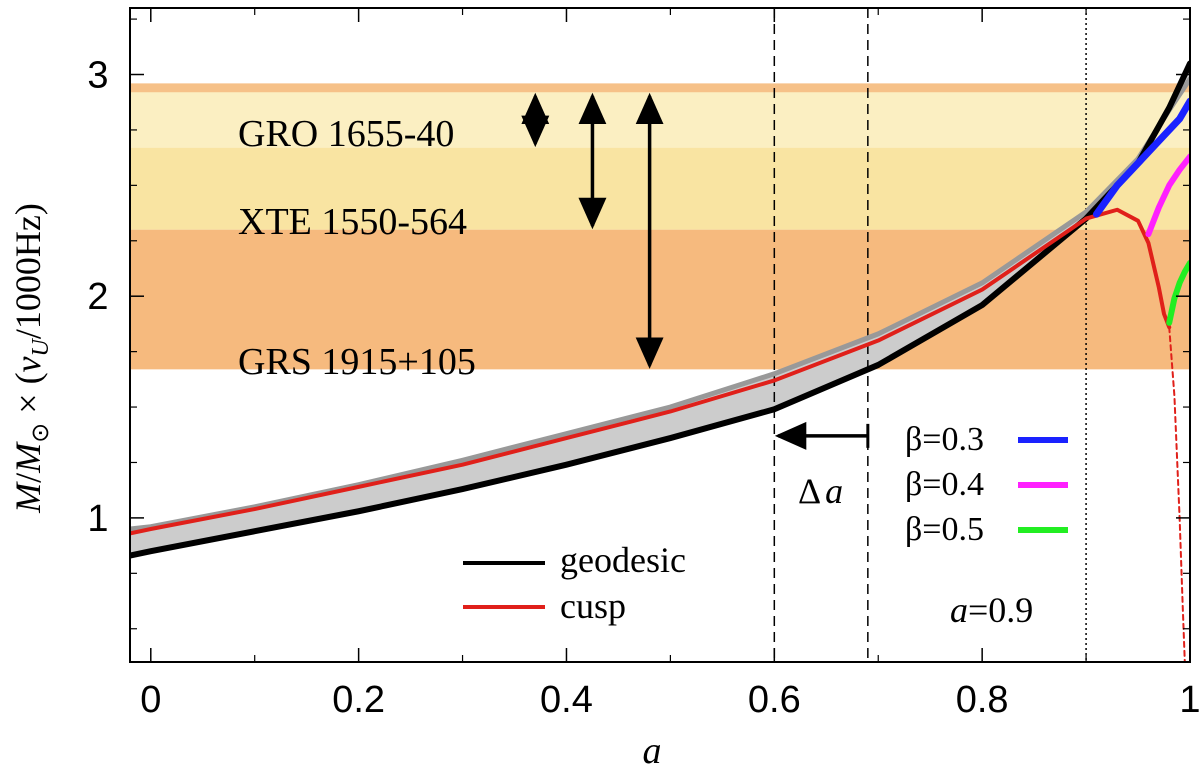  Describe the element at coordinates (28, 497) in the screenshot. I see `ylabel-M: M` at that location.